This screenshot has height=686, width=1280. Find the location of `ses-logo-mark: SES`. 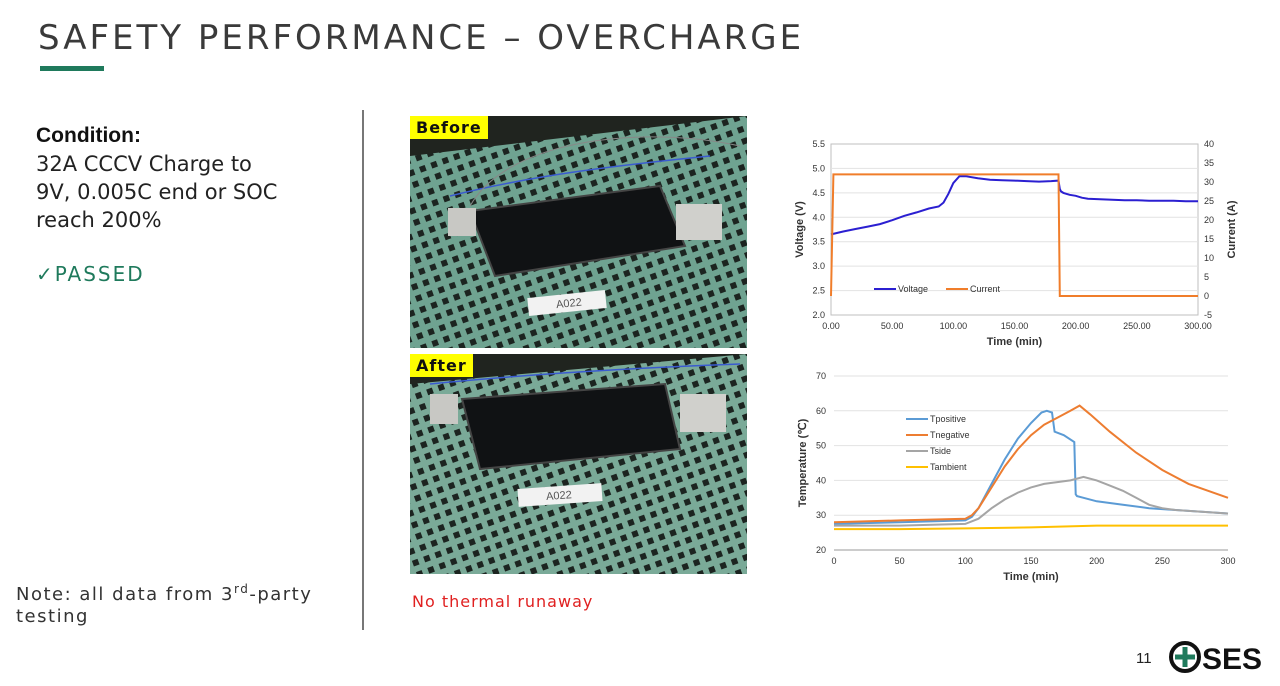

ses-logo-mark: SES is located at coordinates (1215, 658).